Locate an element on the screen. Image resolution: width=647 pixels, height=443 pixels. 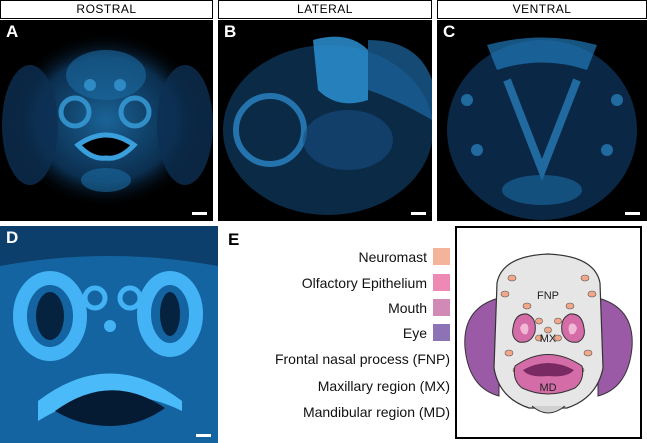
eye-swatch is located at coordinates (441, 332).